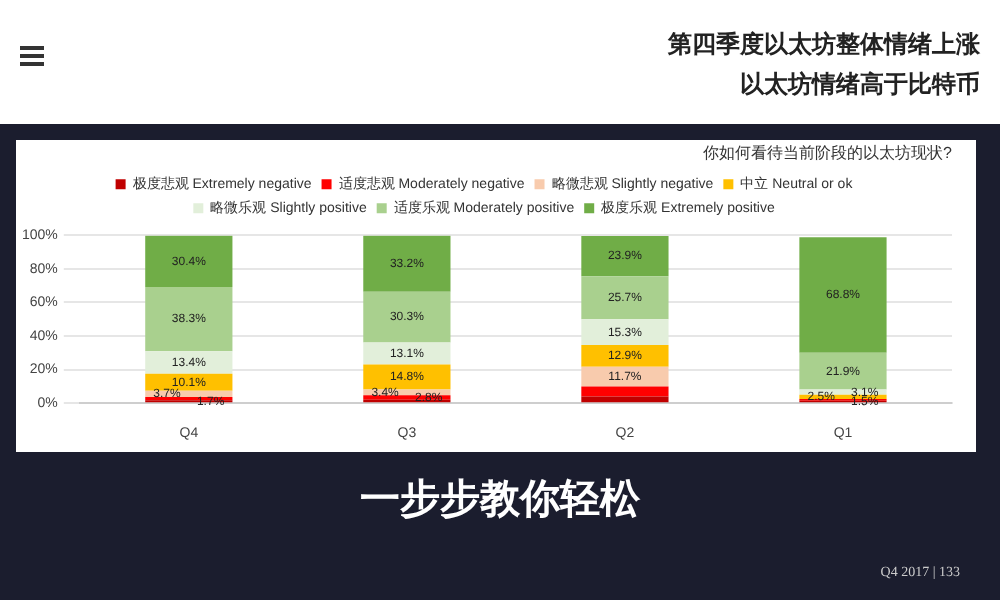 The width and height of the screenshot is (1000, 600). I want to click on text: 以太坊情绪高于比特币, so click(859, 85).